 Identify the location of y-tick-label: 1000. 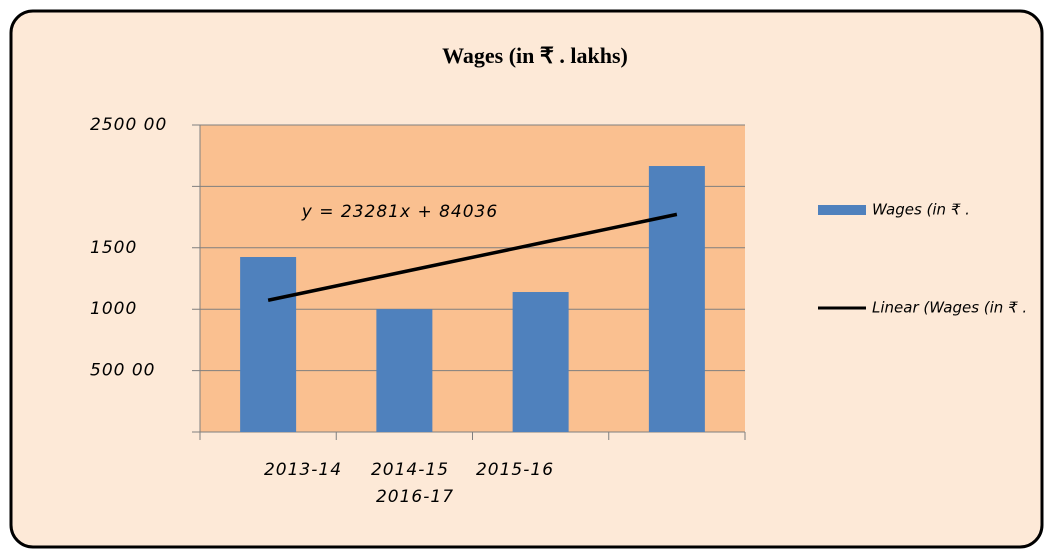
(113, 309).